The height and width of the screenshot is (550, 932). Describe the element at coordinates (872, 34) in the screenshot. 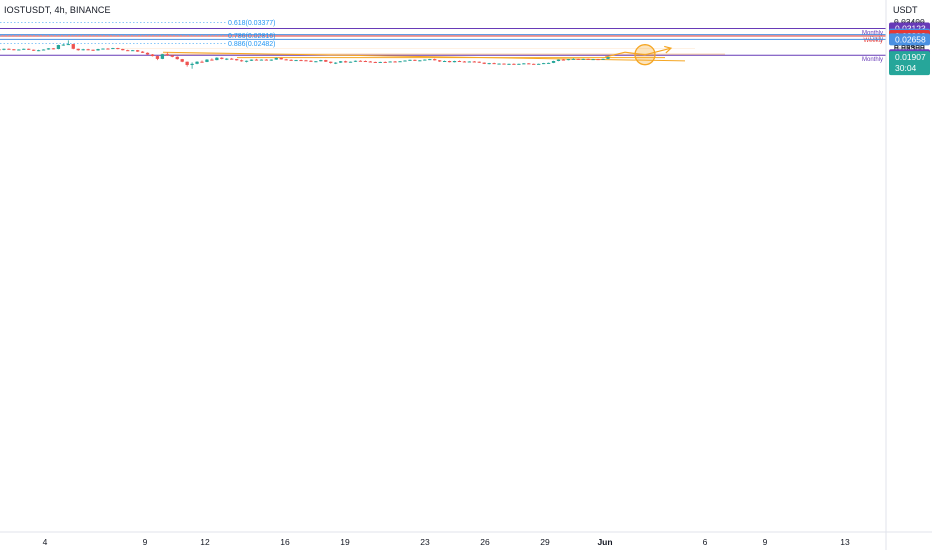

I see `level-tag: Monthly` at that location.